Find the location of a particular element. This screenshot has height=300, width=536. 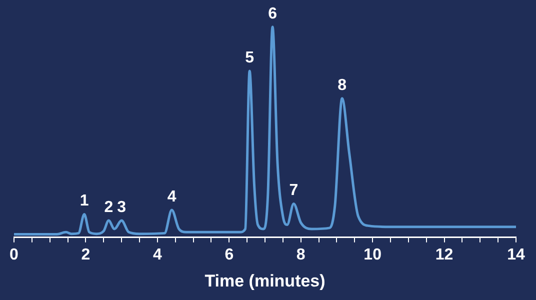

x-tick-label: 8 is located at coordinates (301, 255).